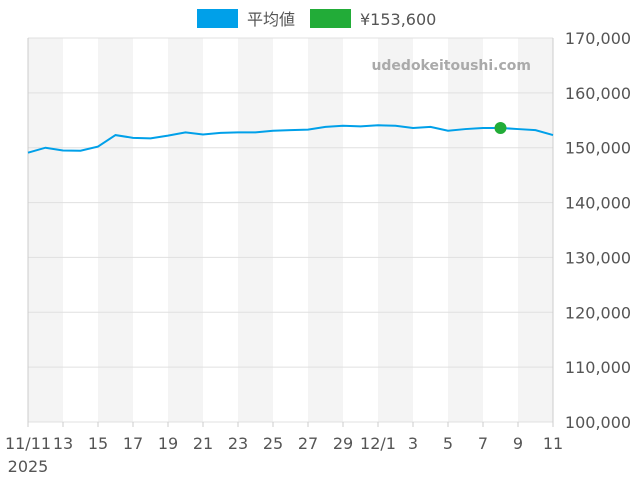 The width and height of the screenshot is (640, 480). What do you see at coordinates (273, 443) in the screenshot?
I see `x-tick-label: 25` at bounding box center [273, 443].